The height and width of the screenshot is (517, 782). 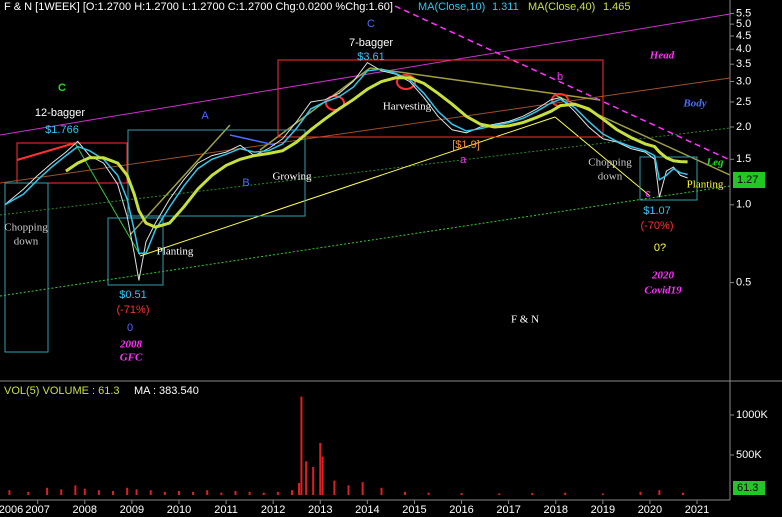 What do you see at coordinates (743, 49) in the screenshot?
I see `y-tick-label: 4.0` at bounding box center [743, 49].